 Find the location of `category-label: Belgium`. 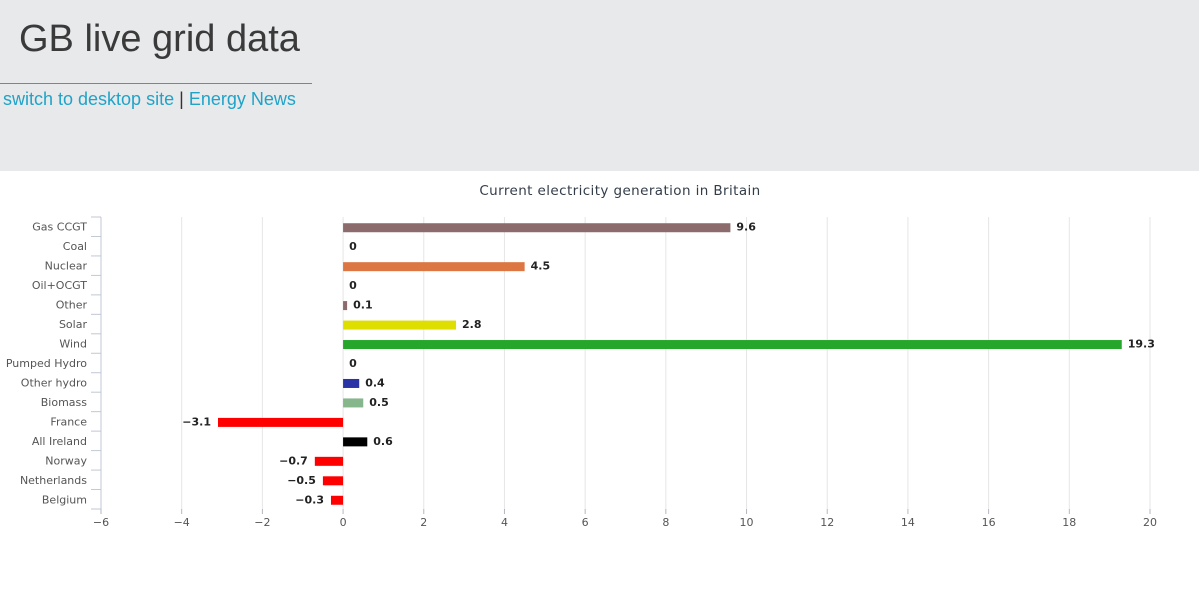

category-label: Belgium is located at coordinates (64, 499).